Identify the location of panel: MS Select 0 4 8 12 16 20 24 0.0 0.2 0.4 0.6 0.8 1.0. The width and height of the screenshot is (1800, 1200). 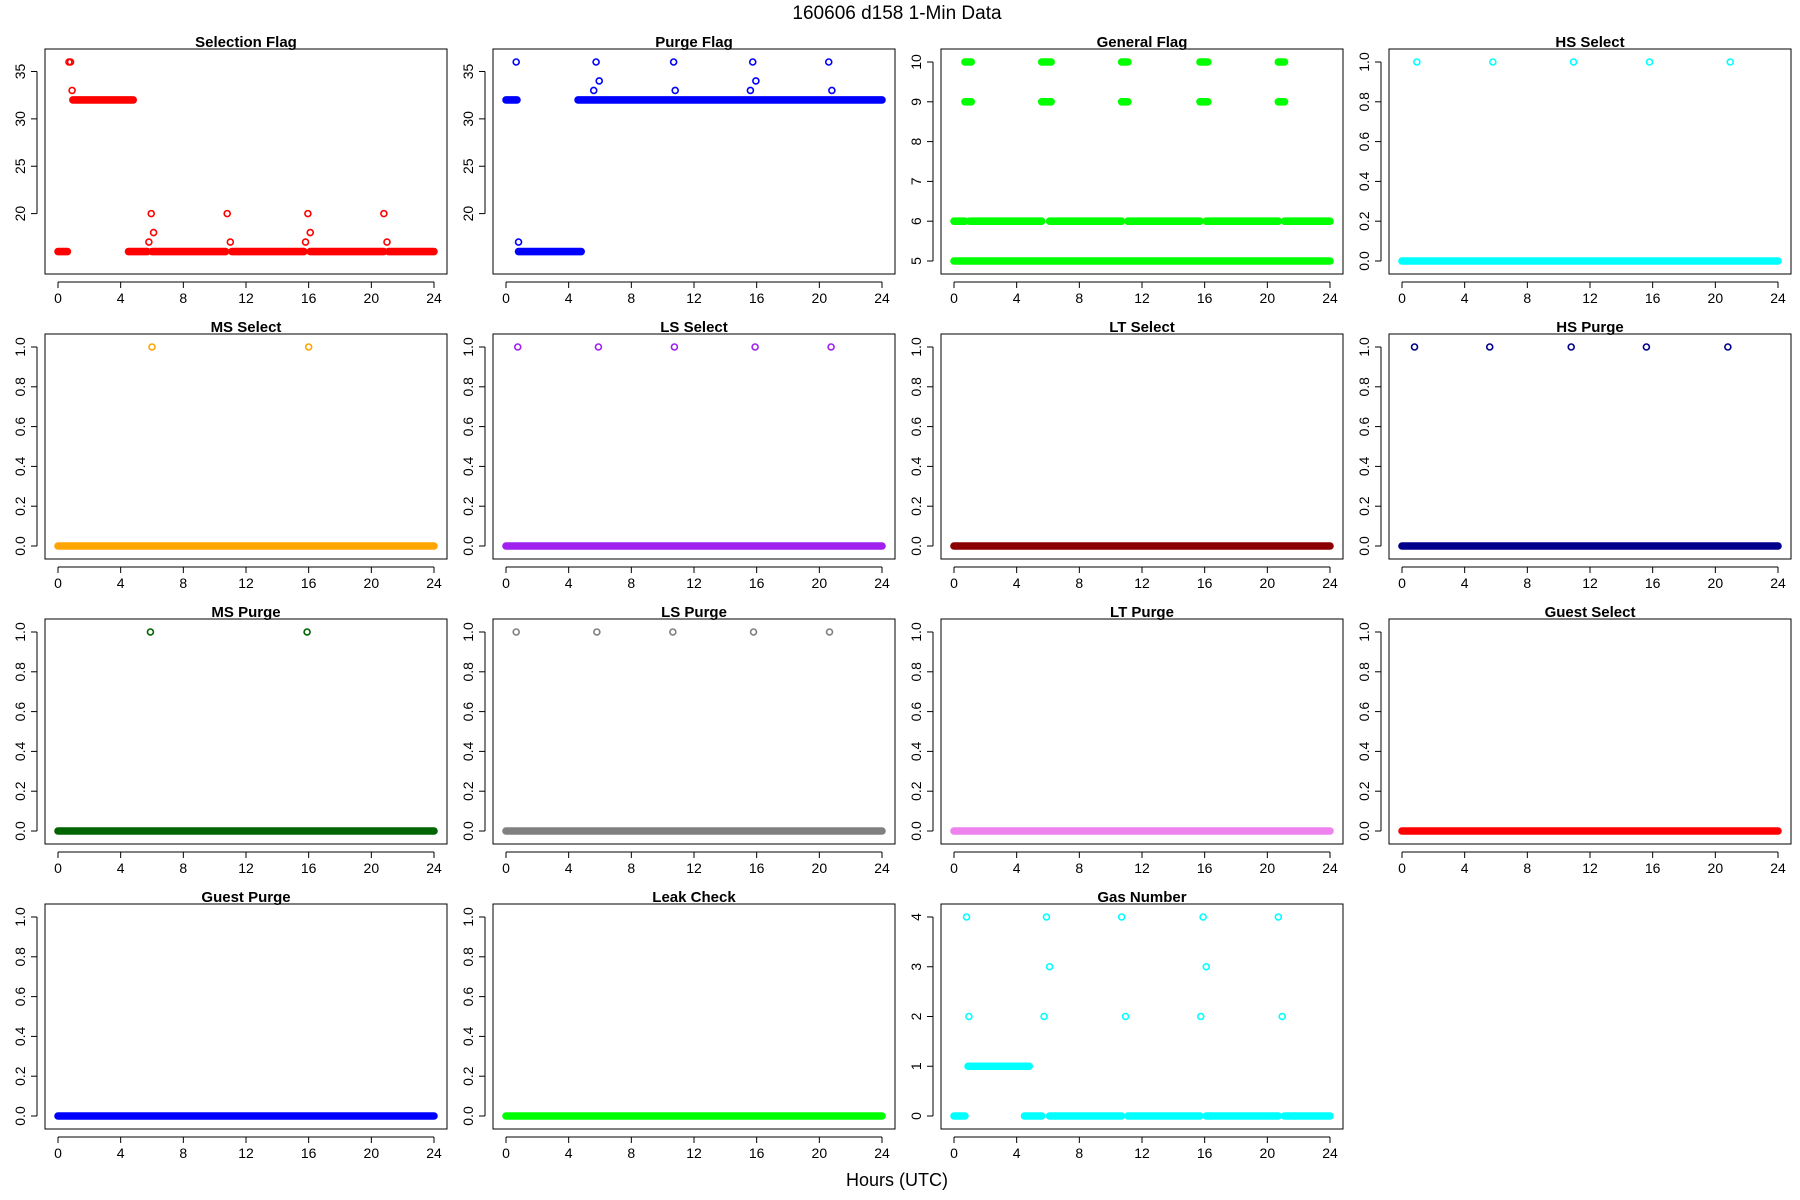
(230, 455).